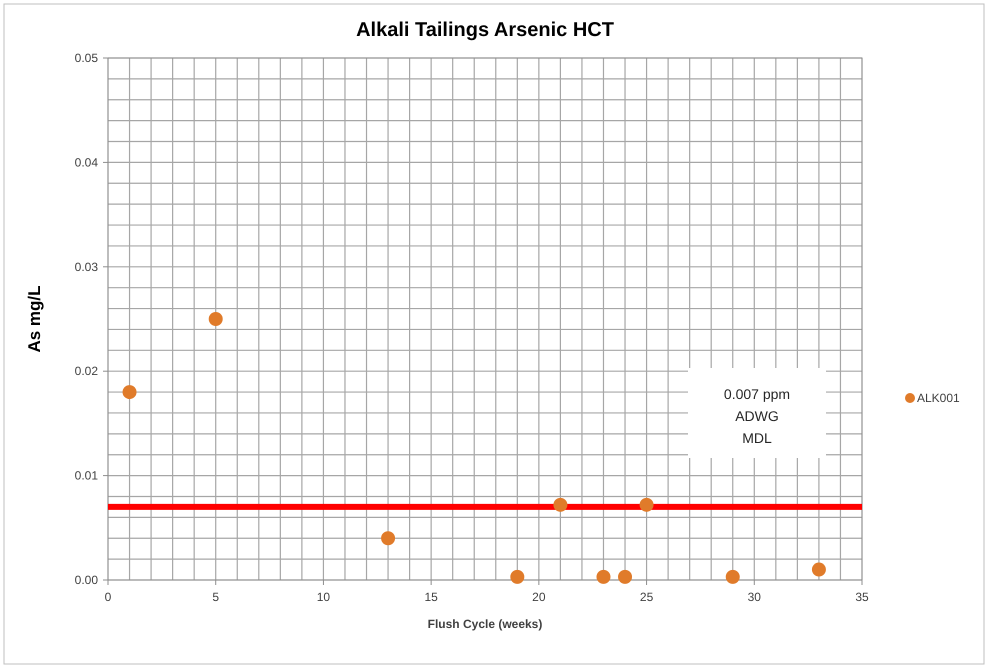 Image resolution: width=988 pixels, height=668 pixels. Describe the element at coordinates (86, 162) in the screenshot. I see `y-tick-label: 0.04` at that location.